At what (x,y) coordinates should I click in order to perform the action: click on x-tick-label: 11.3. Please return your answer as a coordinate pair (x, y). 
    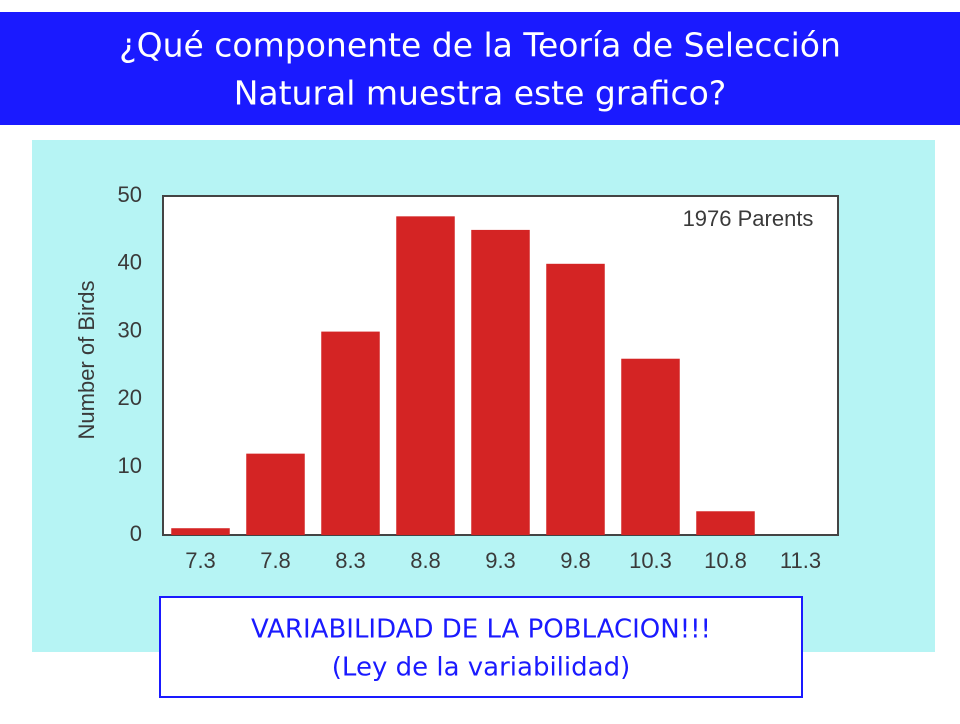
    Looking at the image, I should click on (800, 560).